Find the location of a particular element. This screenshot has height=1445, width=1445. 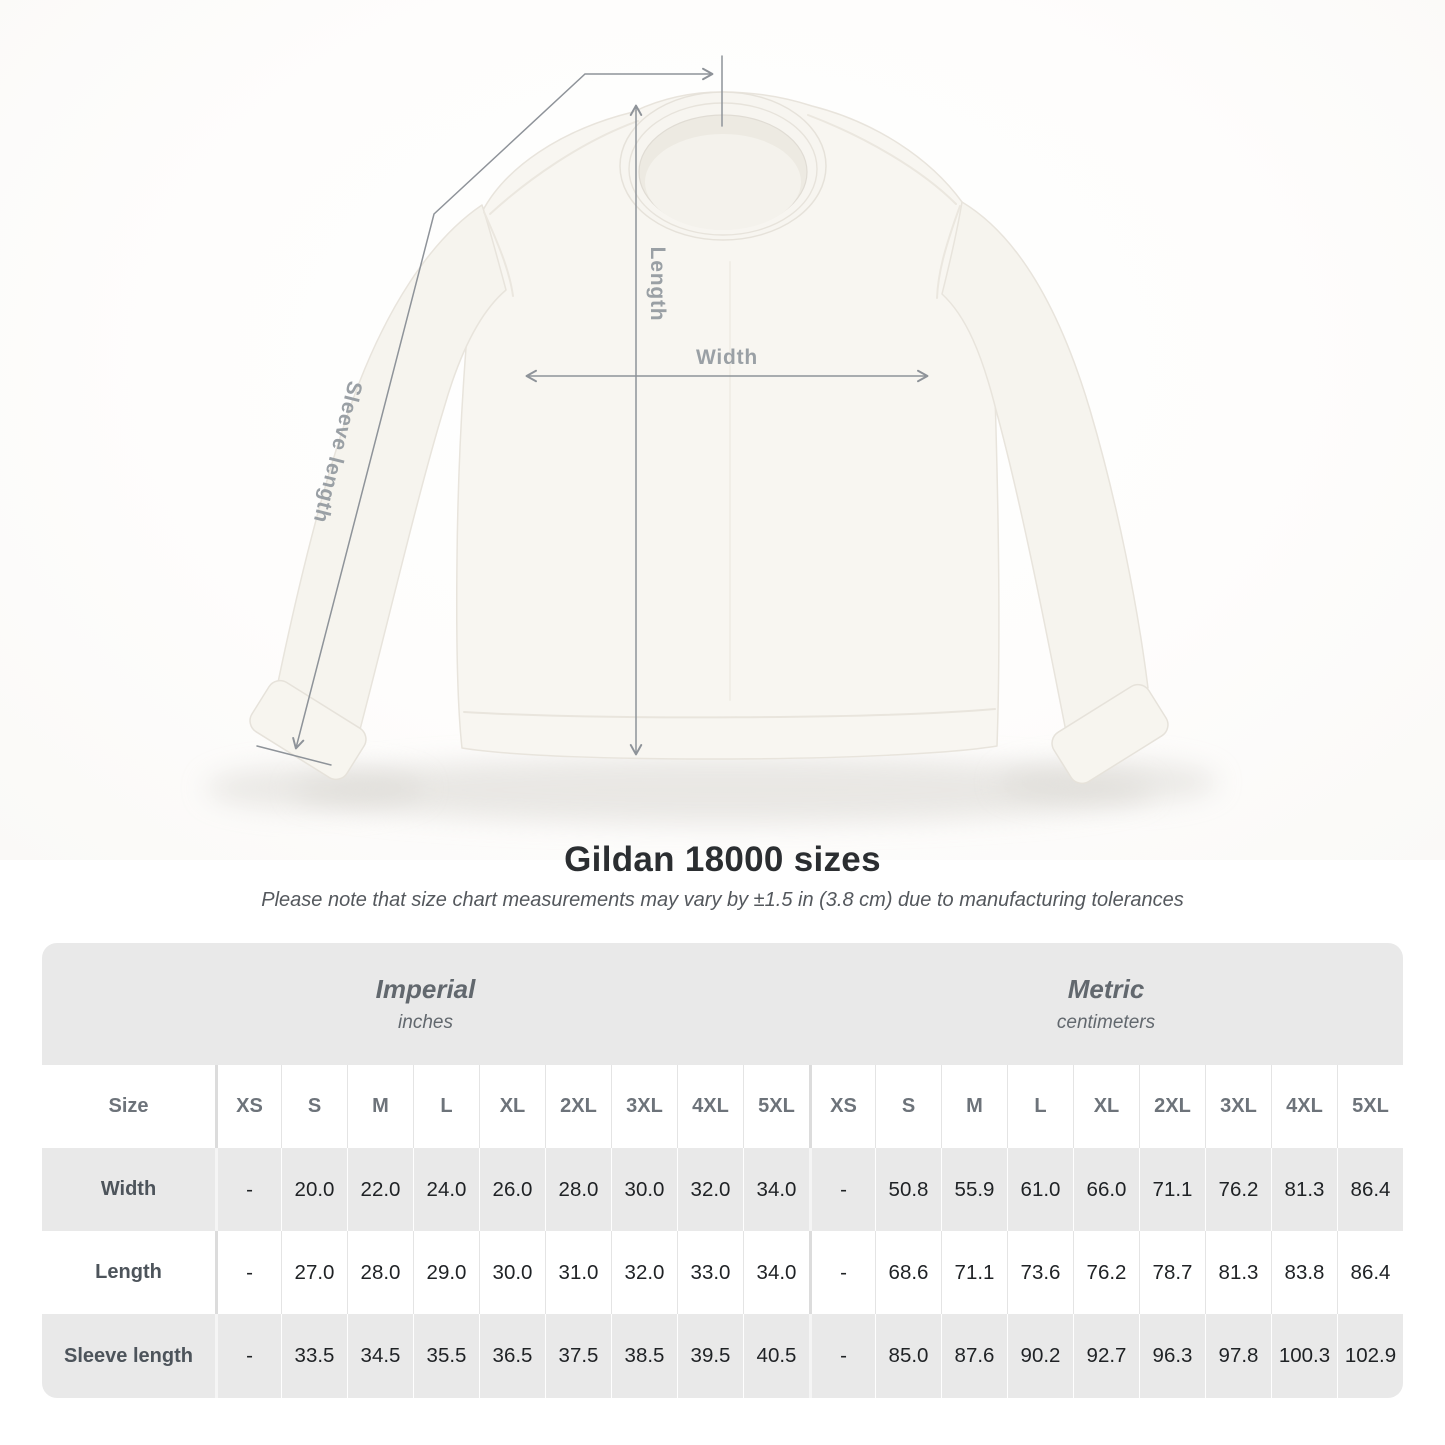

measurement-cell-imperial: 29.0 is located at coordinates (446, 1272).